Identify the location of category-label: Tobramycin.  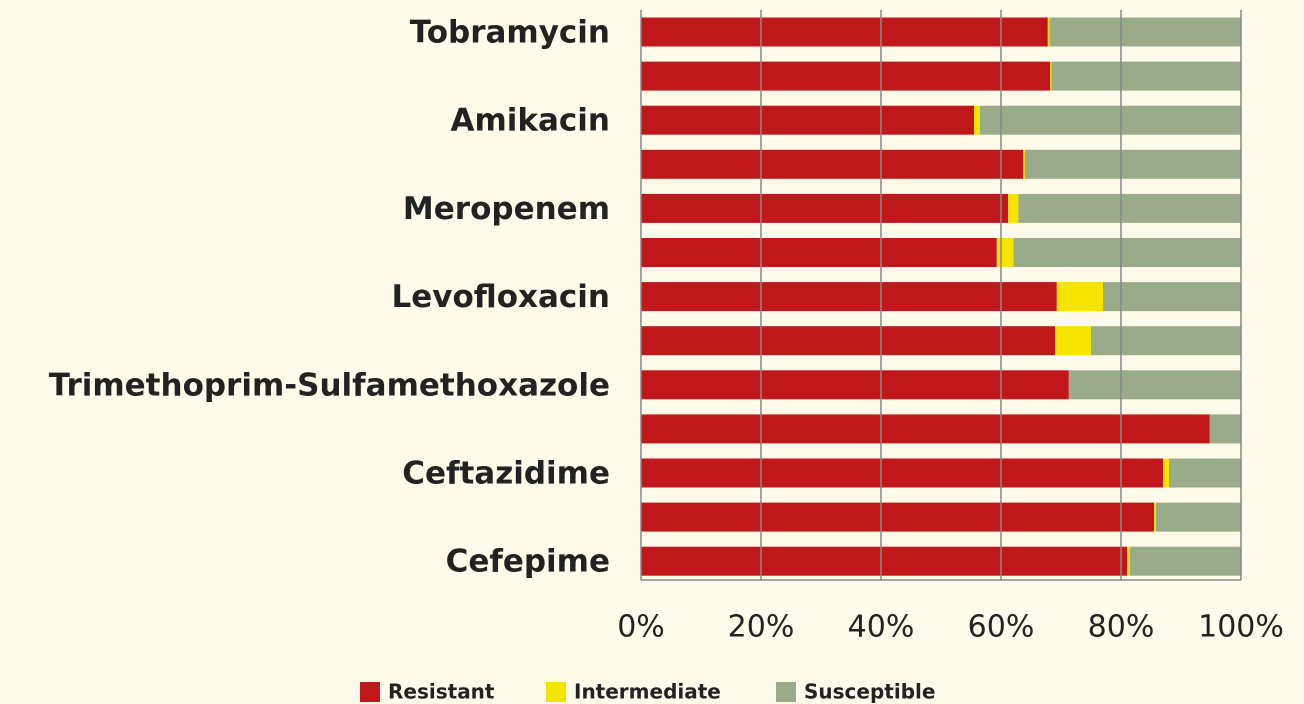
(510, 33).